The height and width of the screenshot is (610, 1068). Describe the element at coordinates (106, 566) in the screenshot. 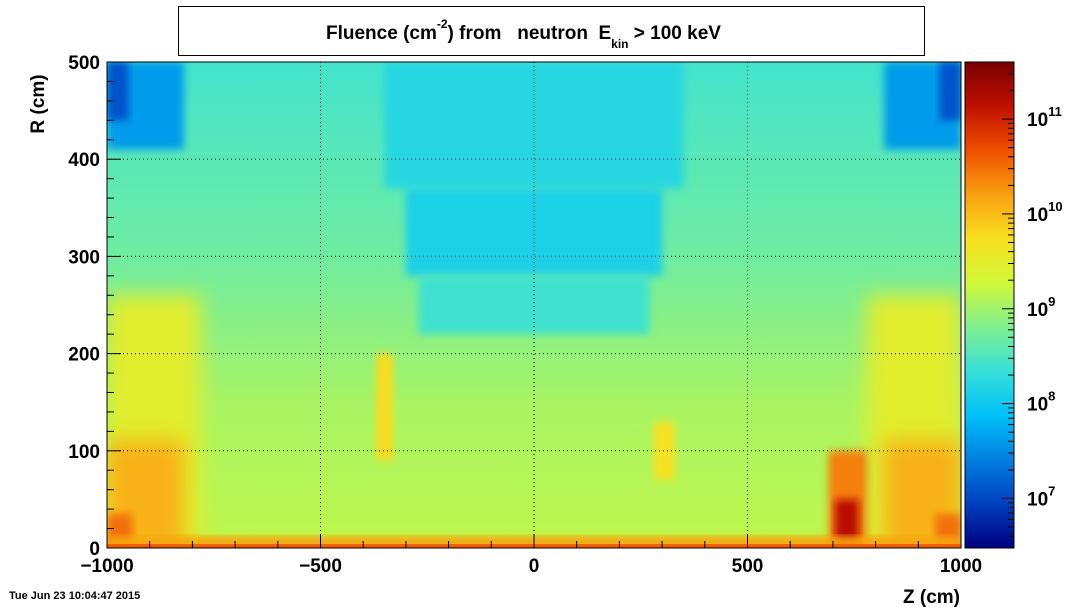

I see `x-tick-label: −1000` at that location.